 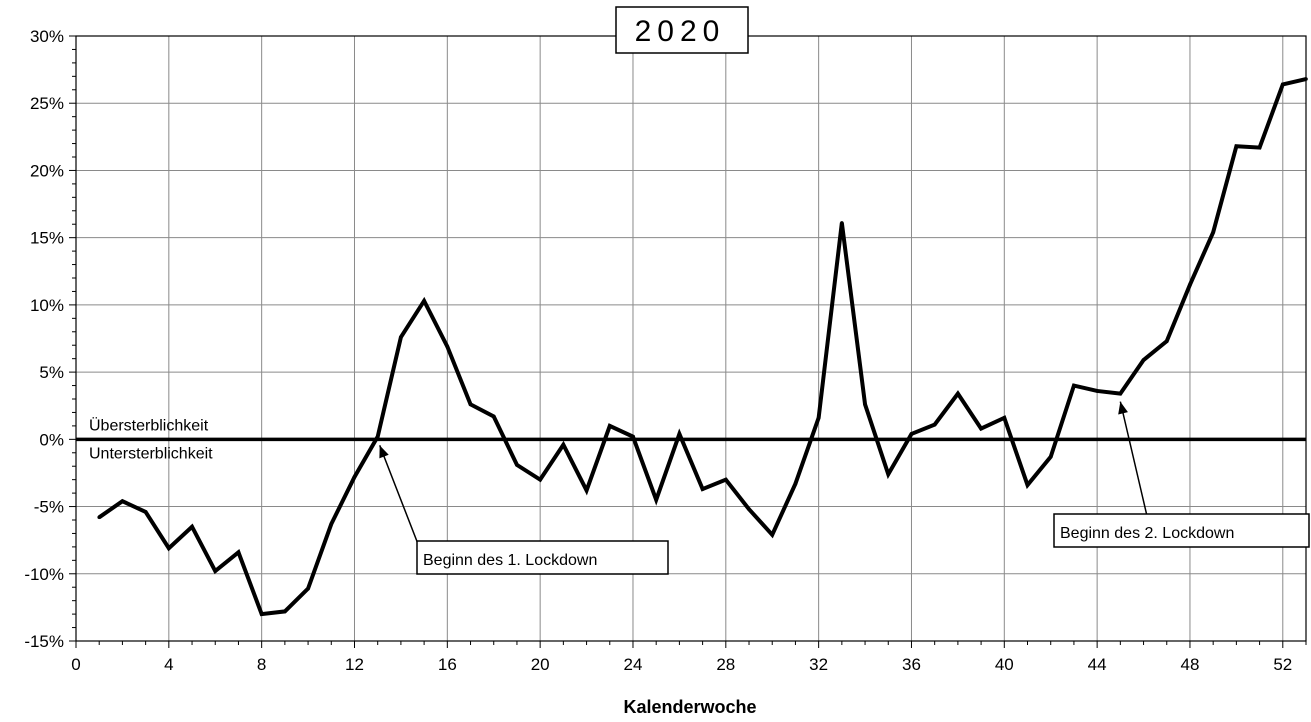 What do you see at coordinates (1181, 474) in the screenshot?
I see `annotation-lockdown-2: Beginn des 2. Lockdown` at bounding box center [1181, 474].